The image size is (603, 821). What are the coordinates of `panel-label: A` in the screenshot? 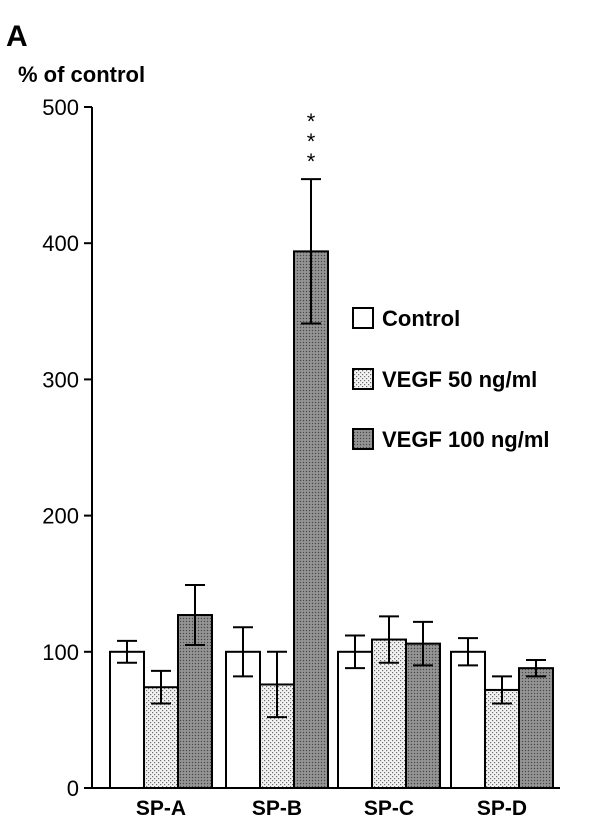 It's located at (17, 36).